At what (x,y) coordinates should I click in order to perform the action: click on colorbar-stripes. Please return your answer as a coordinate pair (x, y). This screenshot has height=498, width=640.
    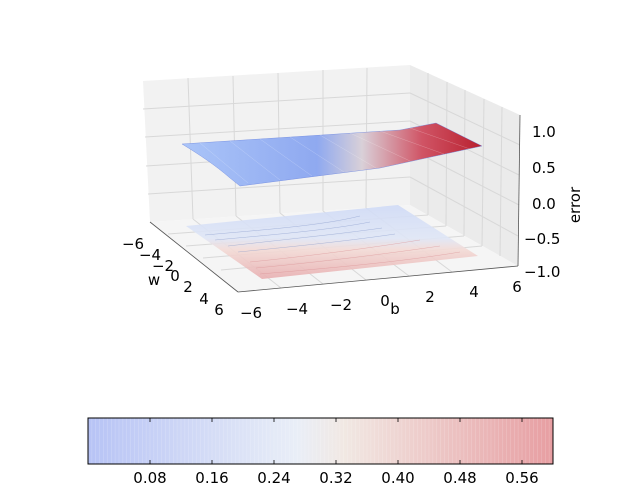
    Looking at the image, I should click on (320, 441).